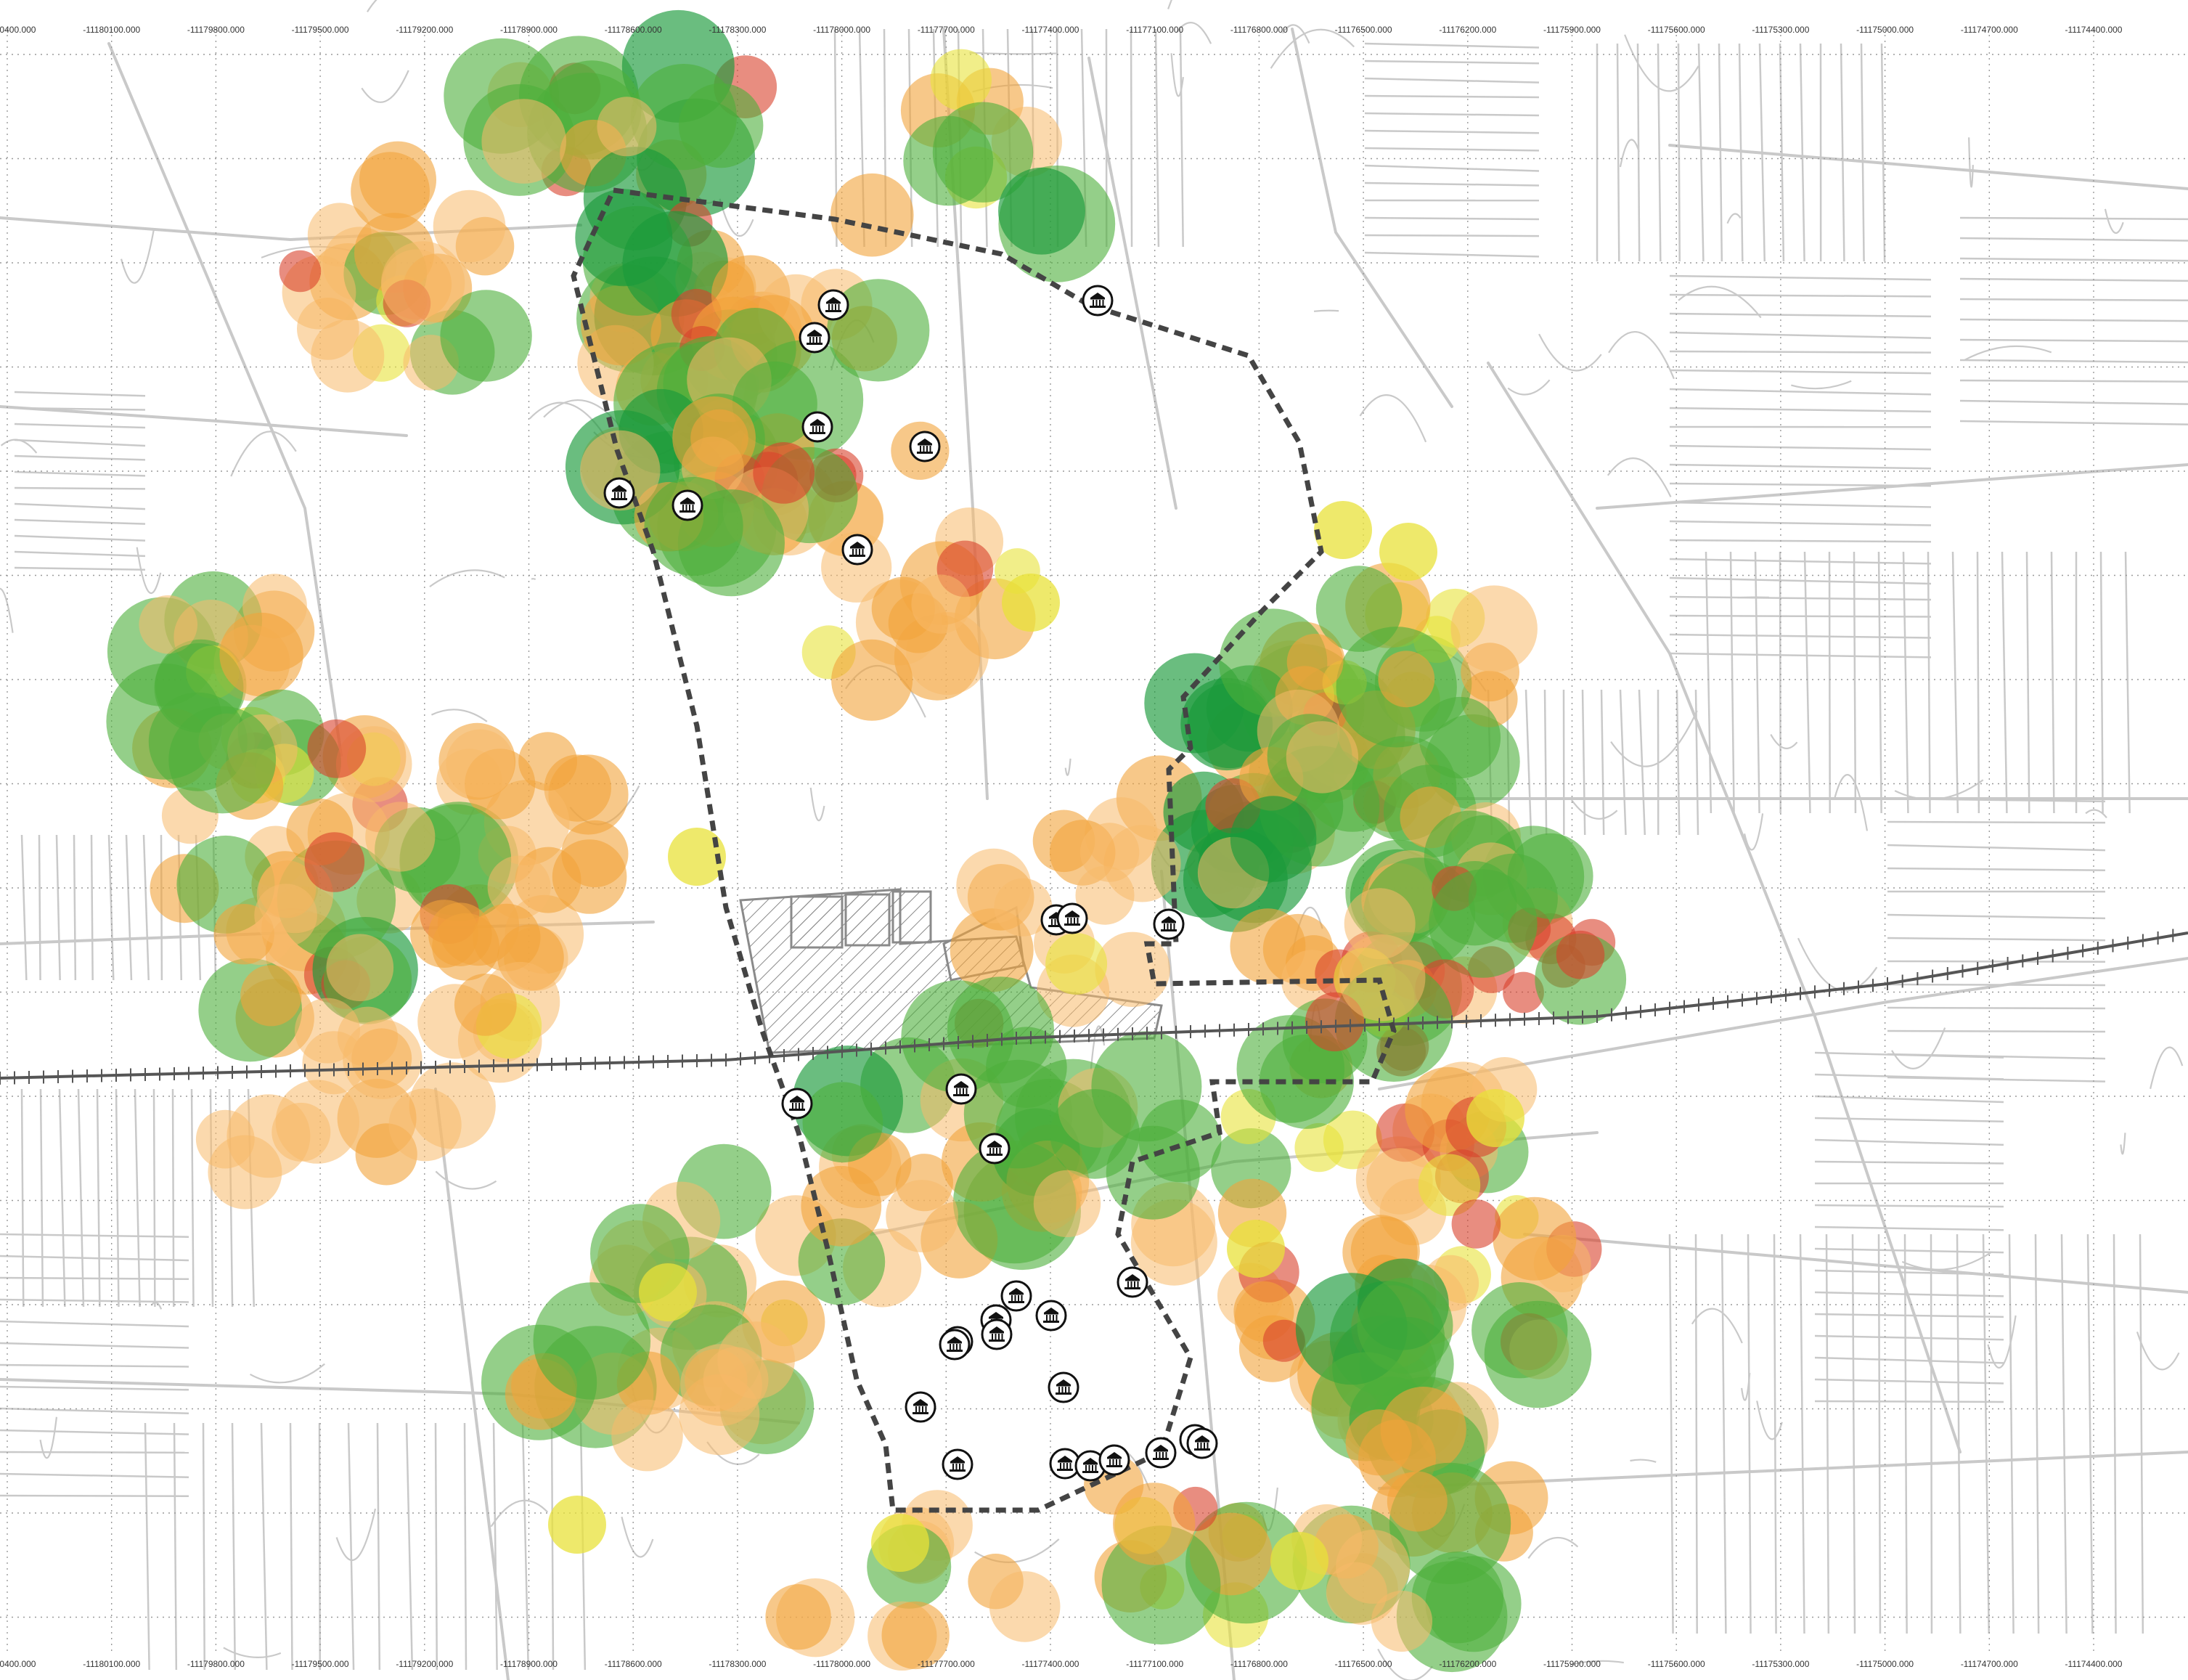  What do you see at coordinates (2094, 1664) in the screenshot?
I see `coordinate-label: -11174400.000` at bounding box center [2094, 1664].